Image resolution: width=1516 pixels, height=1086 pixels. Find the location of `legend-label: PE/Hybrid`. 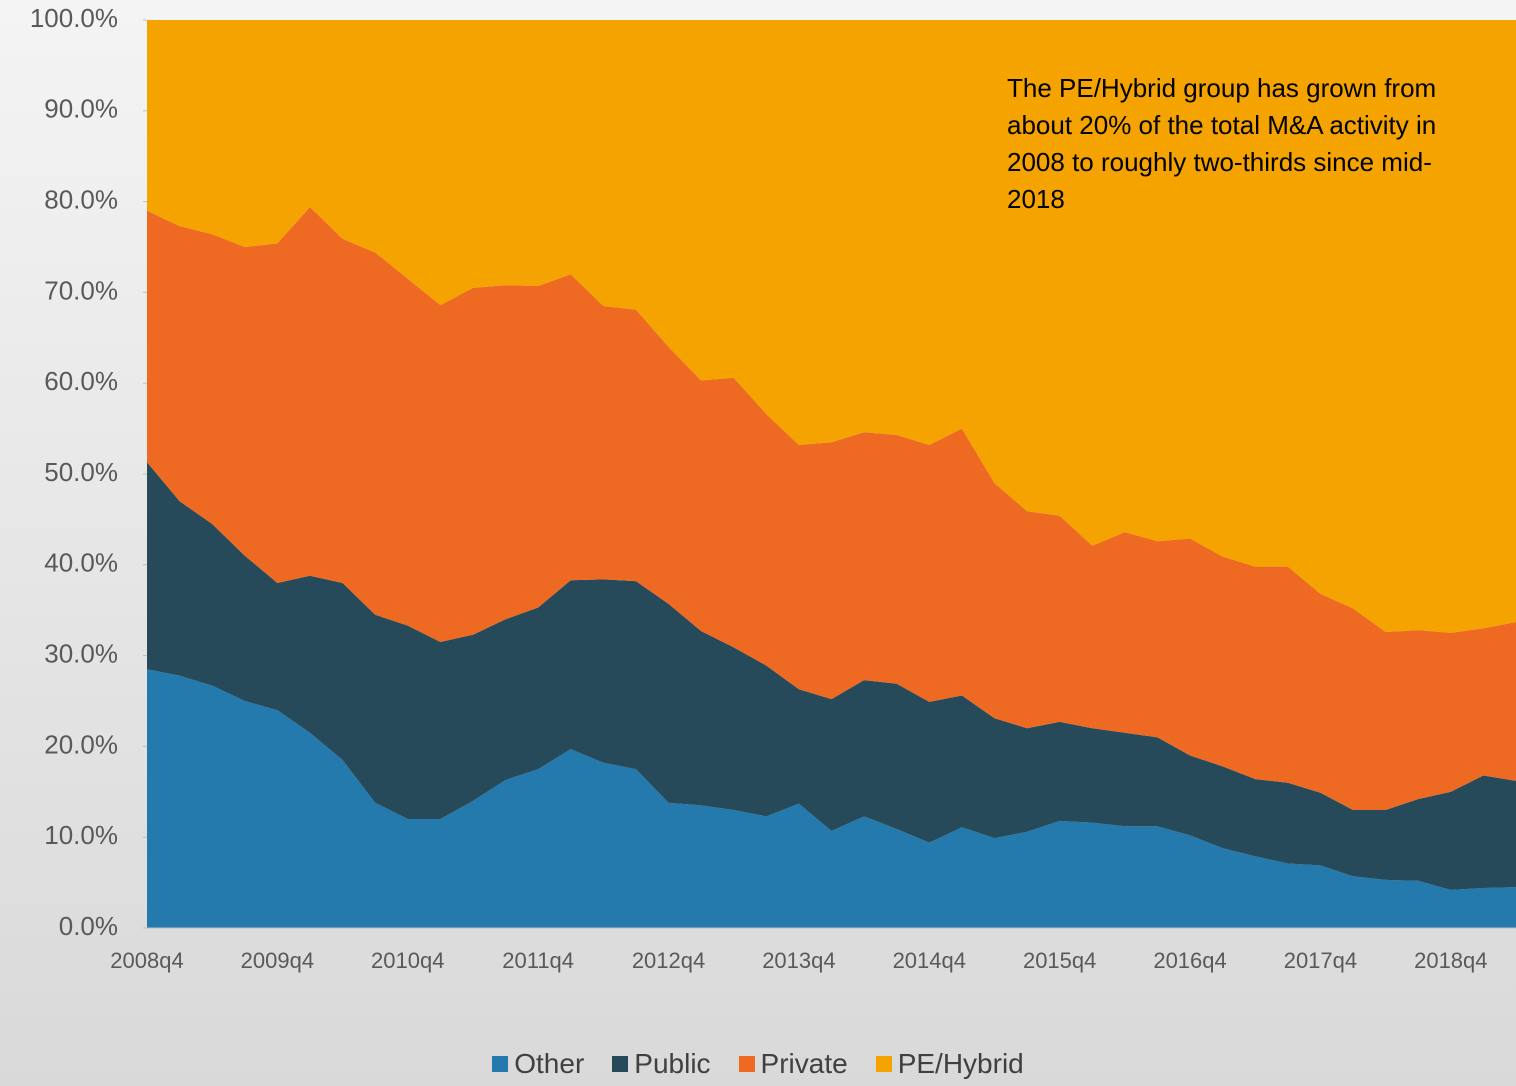

legend-label: PE/Hybrid is located at coordinates (960, 1063).